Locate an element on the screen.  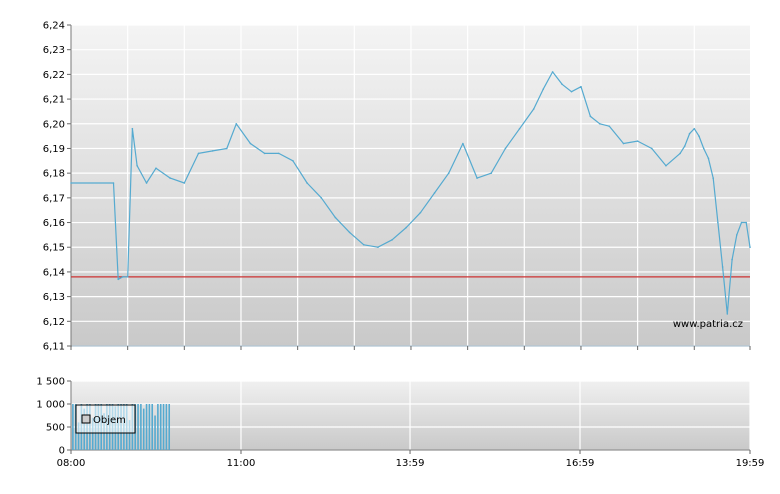
x-tick-label: 19:59 is located at coordinates (750, 463).